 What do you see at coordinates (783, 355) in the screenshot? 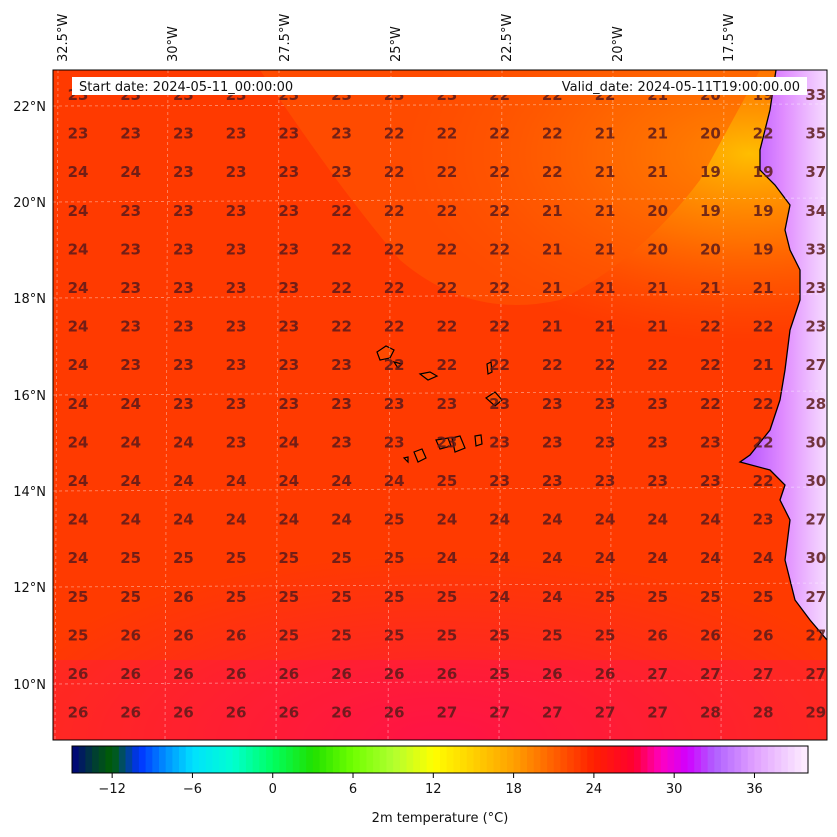
I see `land-mass` at bounding box center [783, 355].